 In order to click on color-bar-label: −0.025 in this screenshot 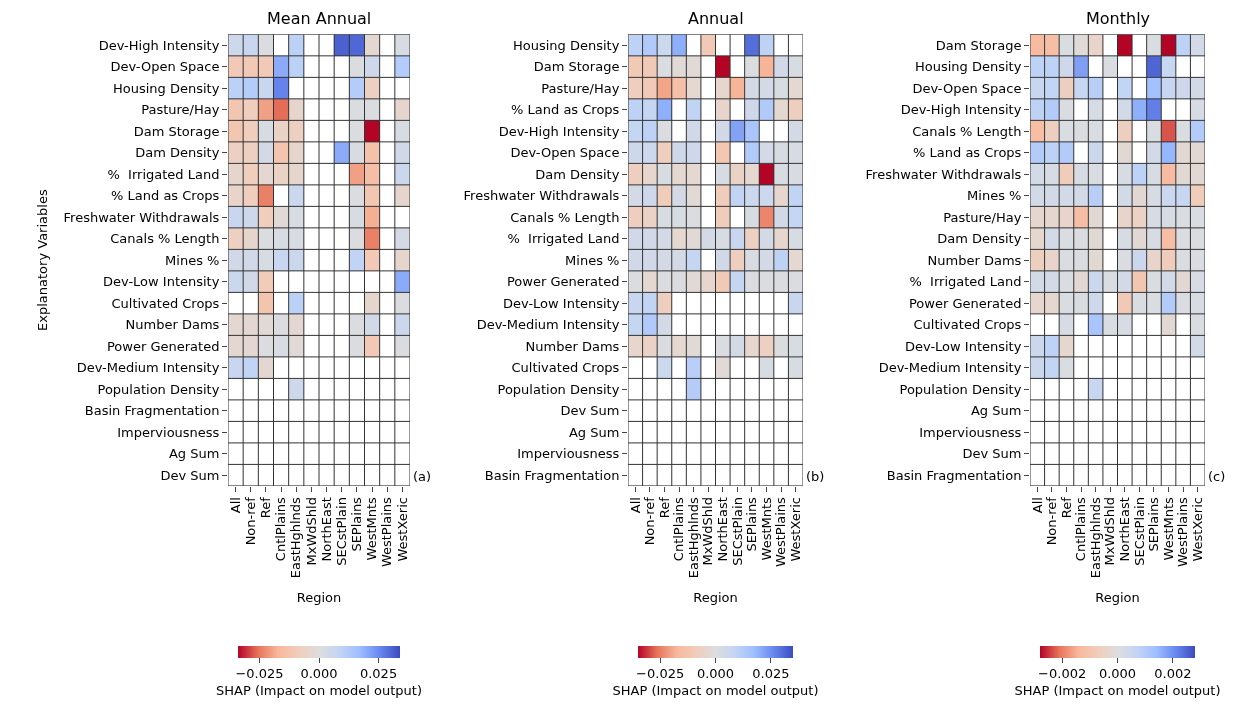, I will do `click(259, 674)`.